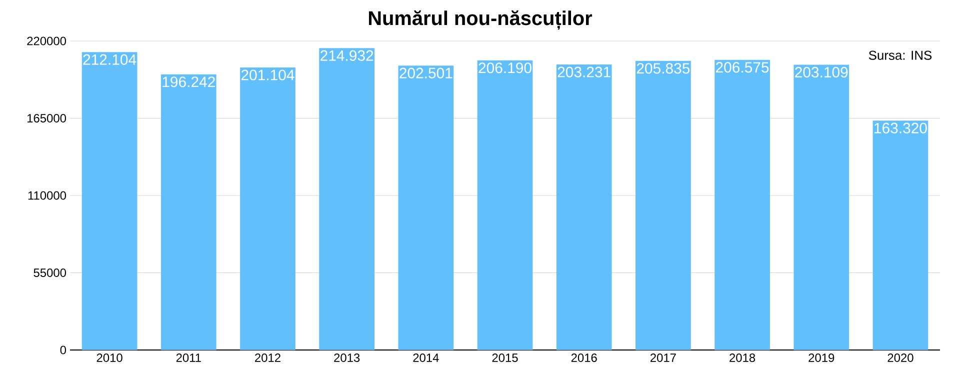  What do you see at coordinates (901, 358) in the screenshot?
I see `x-tick-label: 2020` at bounding box center [901, 358].